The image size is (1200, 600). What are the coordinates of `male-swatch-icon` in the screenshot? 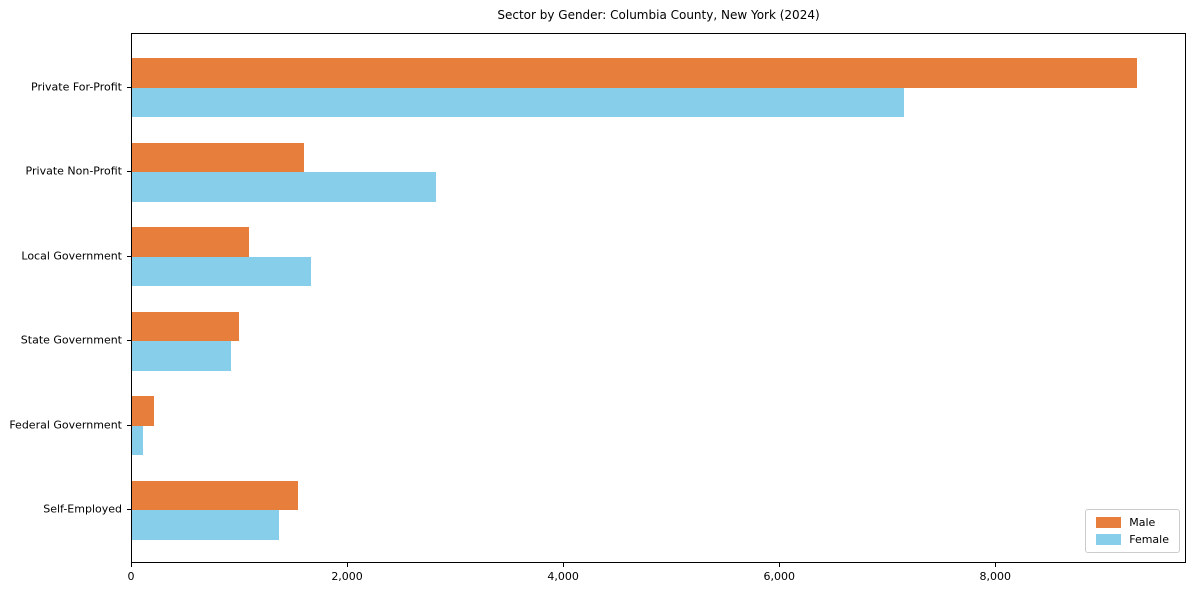 It's located at (1109, 522).